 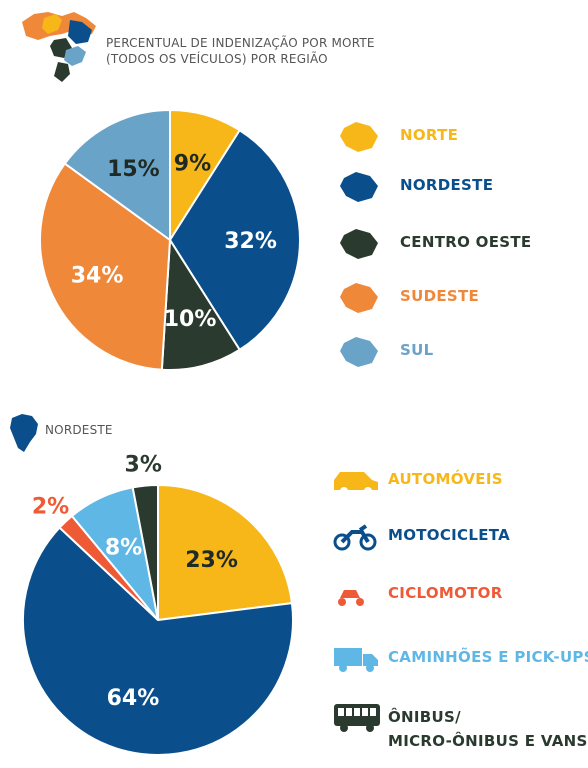 What do you see at coordinates (143, 465) in the screenshot?
I see `slice-label: 3%` at bounding box center [143, 465].